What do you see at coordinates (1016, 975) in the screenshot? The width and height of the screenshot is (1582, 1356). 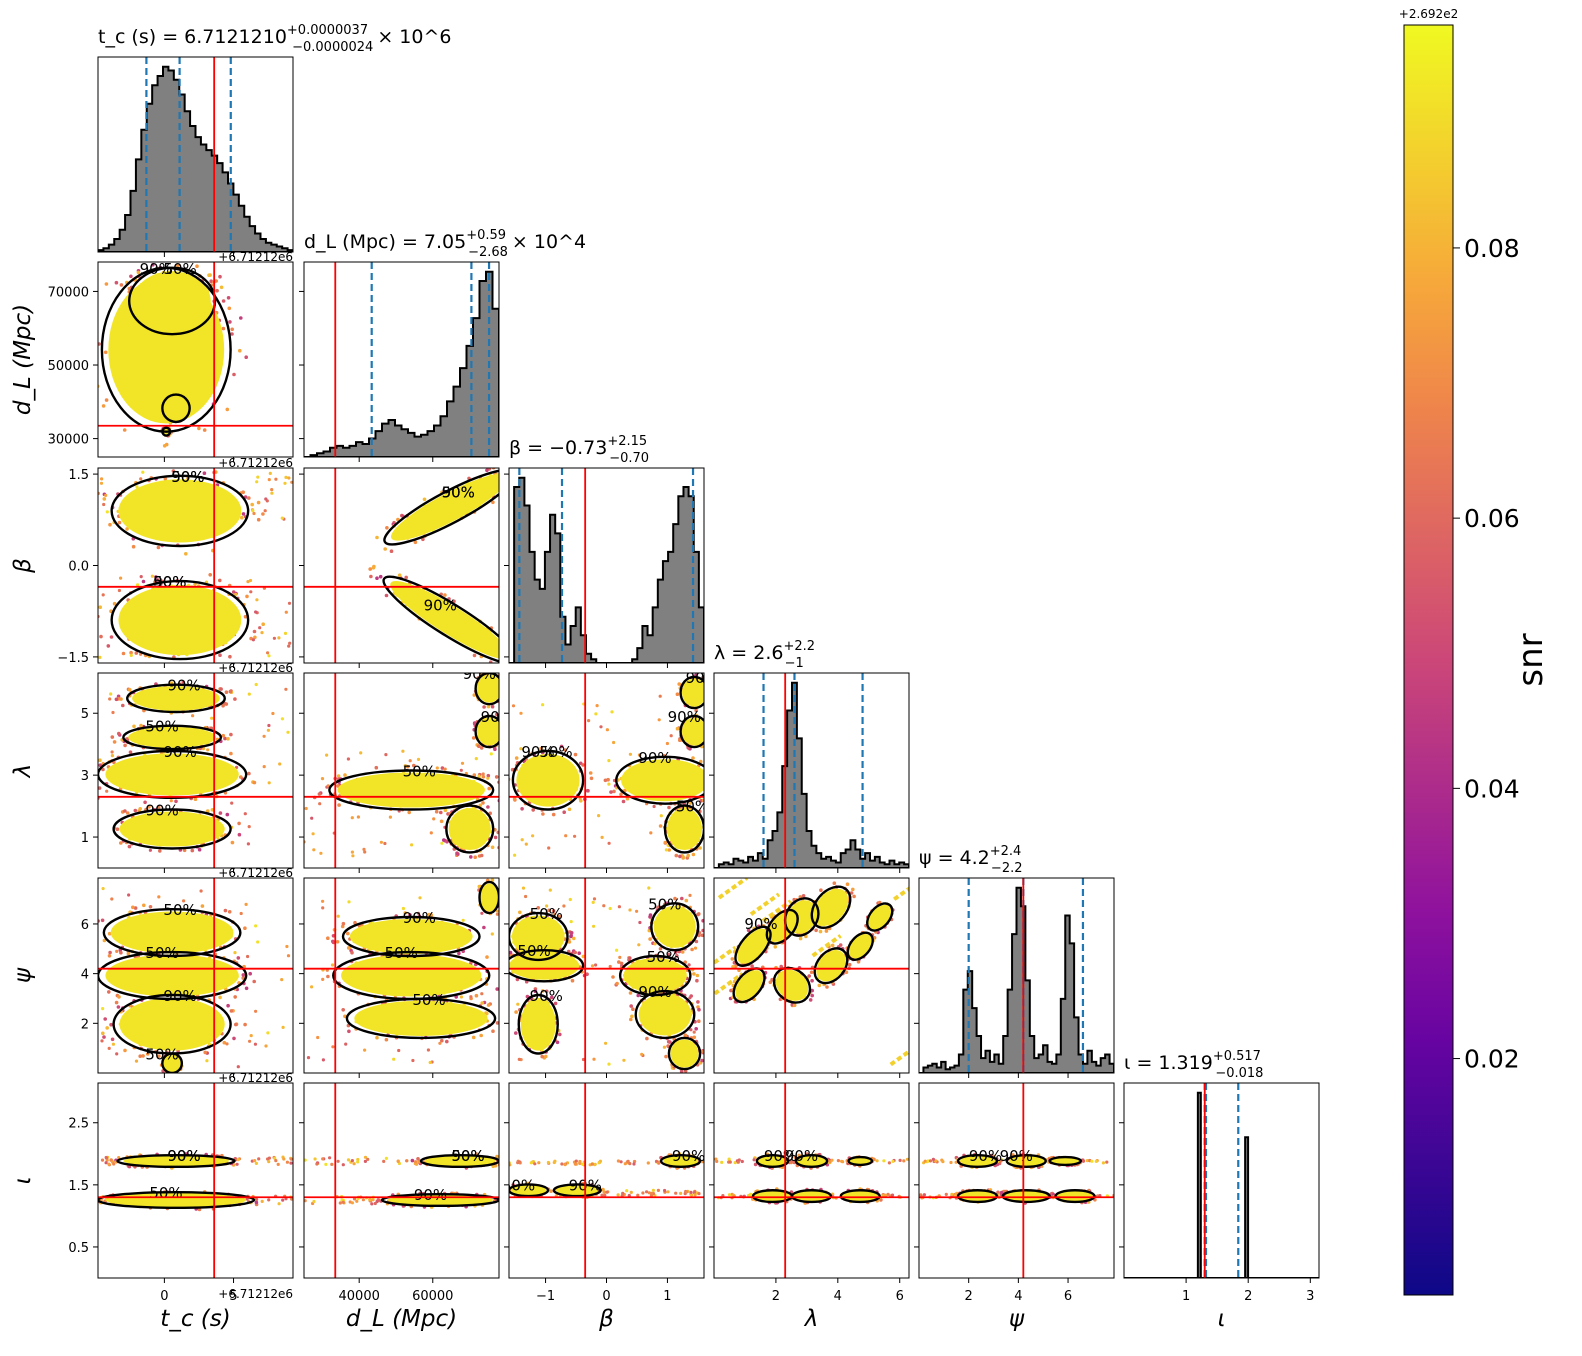 I see `hist-psi` at bounding box center [1016, 975].